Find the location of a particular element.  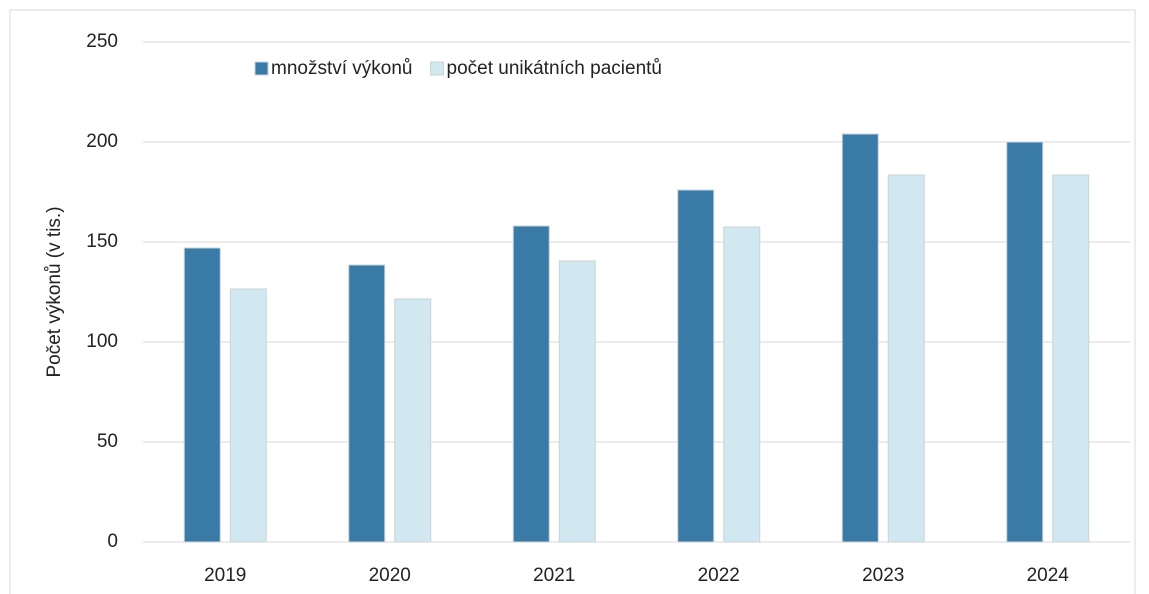

y-tick-label: 200 is located at coordinates (102, 141).